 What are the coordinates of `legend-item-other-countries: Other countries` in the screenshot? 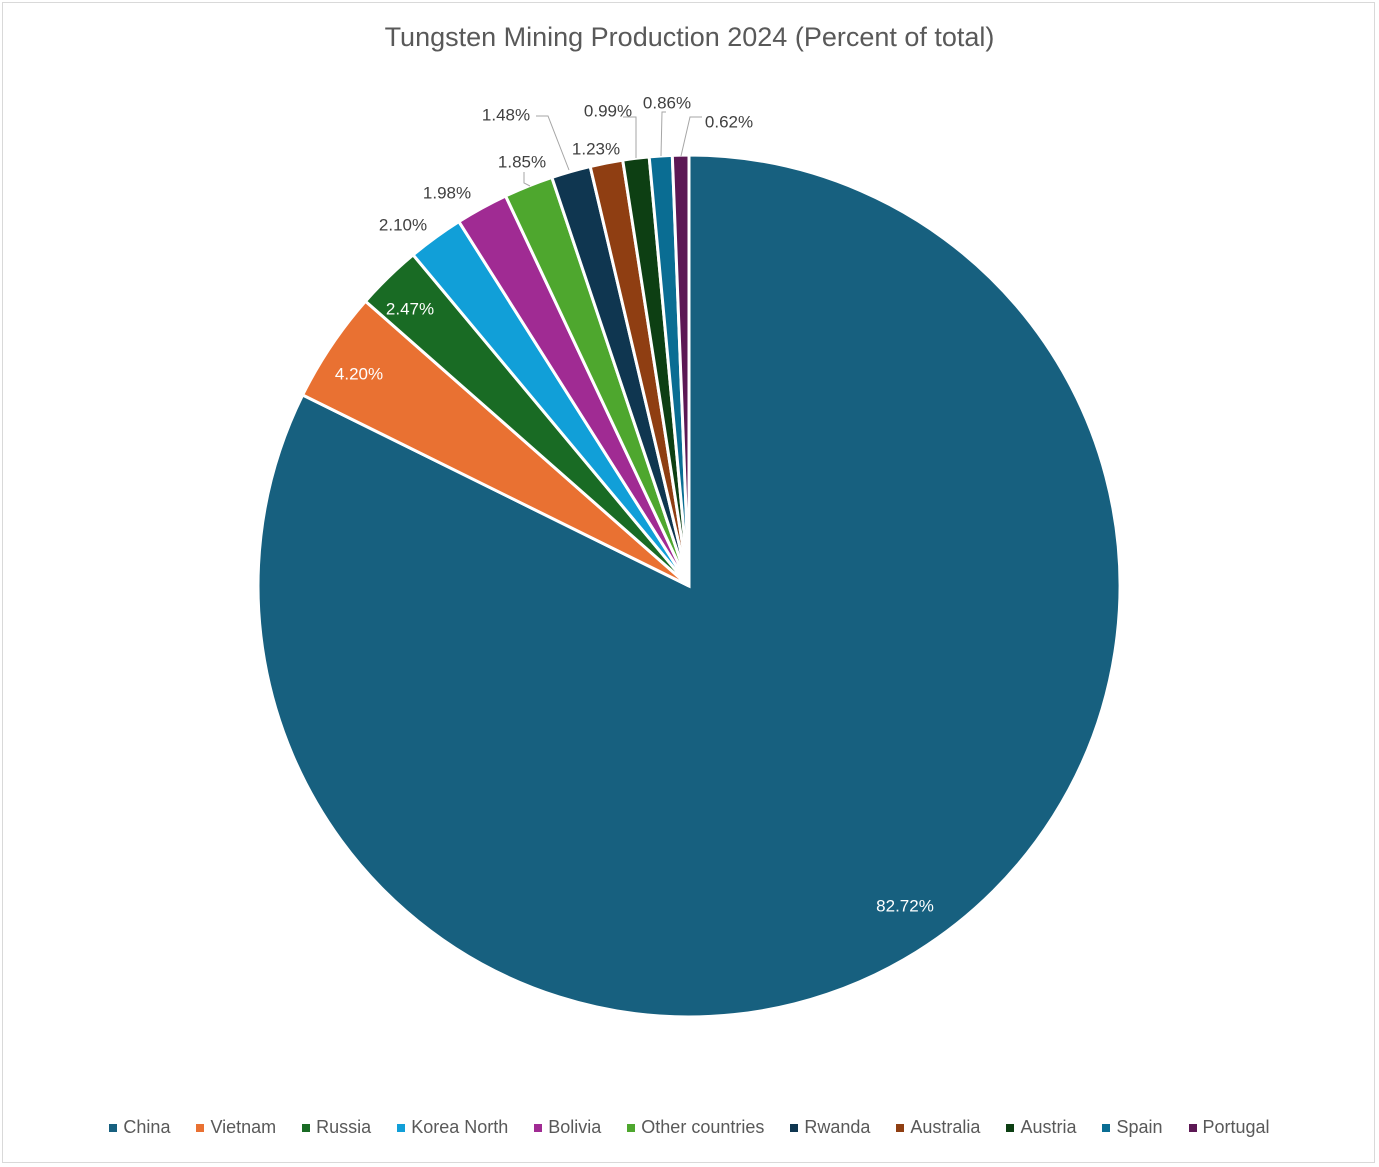 It's located at (695, 1127).